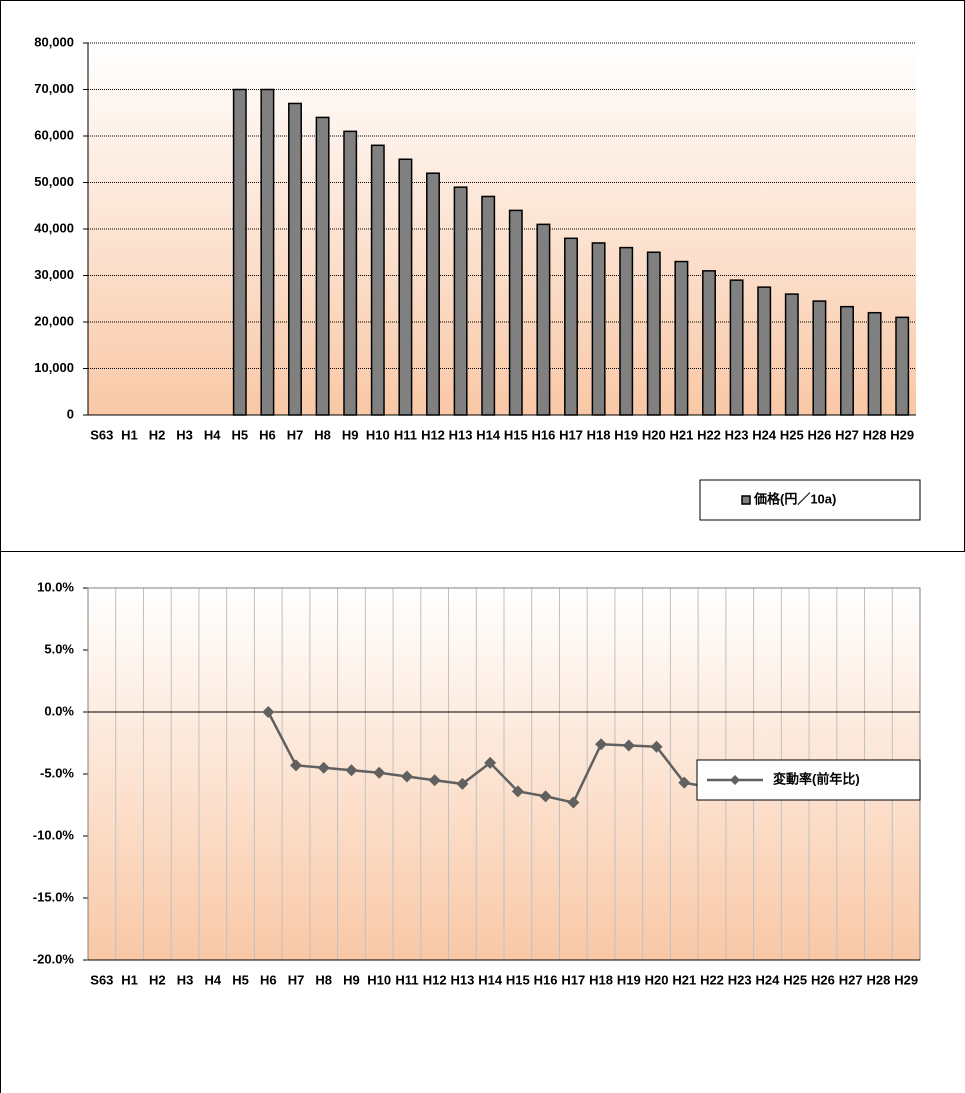  I want to click on x-tick-label: H19, so click(629, 979).